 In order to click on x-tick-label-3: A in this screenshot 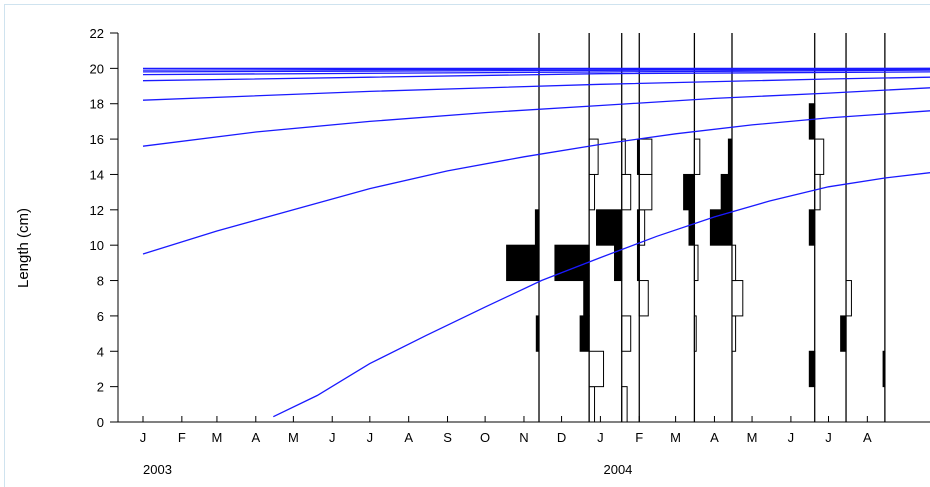, I will do `click(255, 437)`.